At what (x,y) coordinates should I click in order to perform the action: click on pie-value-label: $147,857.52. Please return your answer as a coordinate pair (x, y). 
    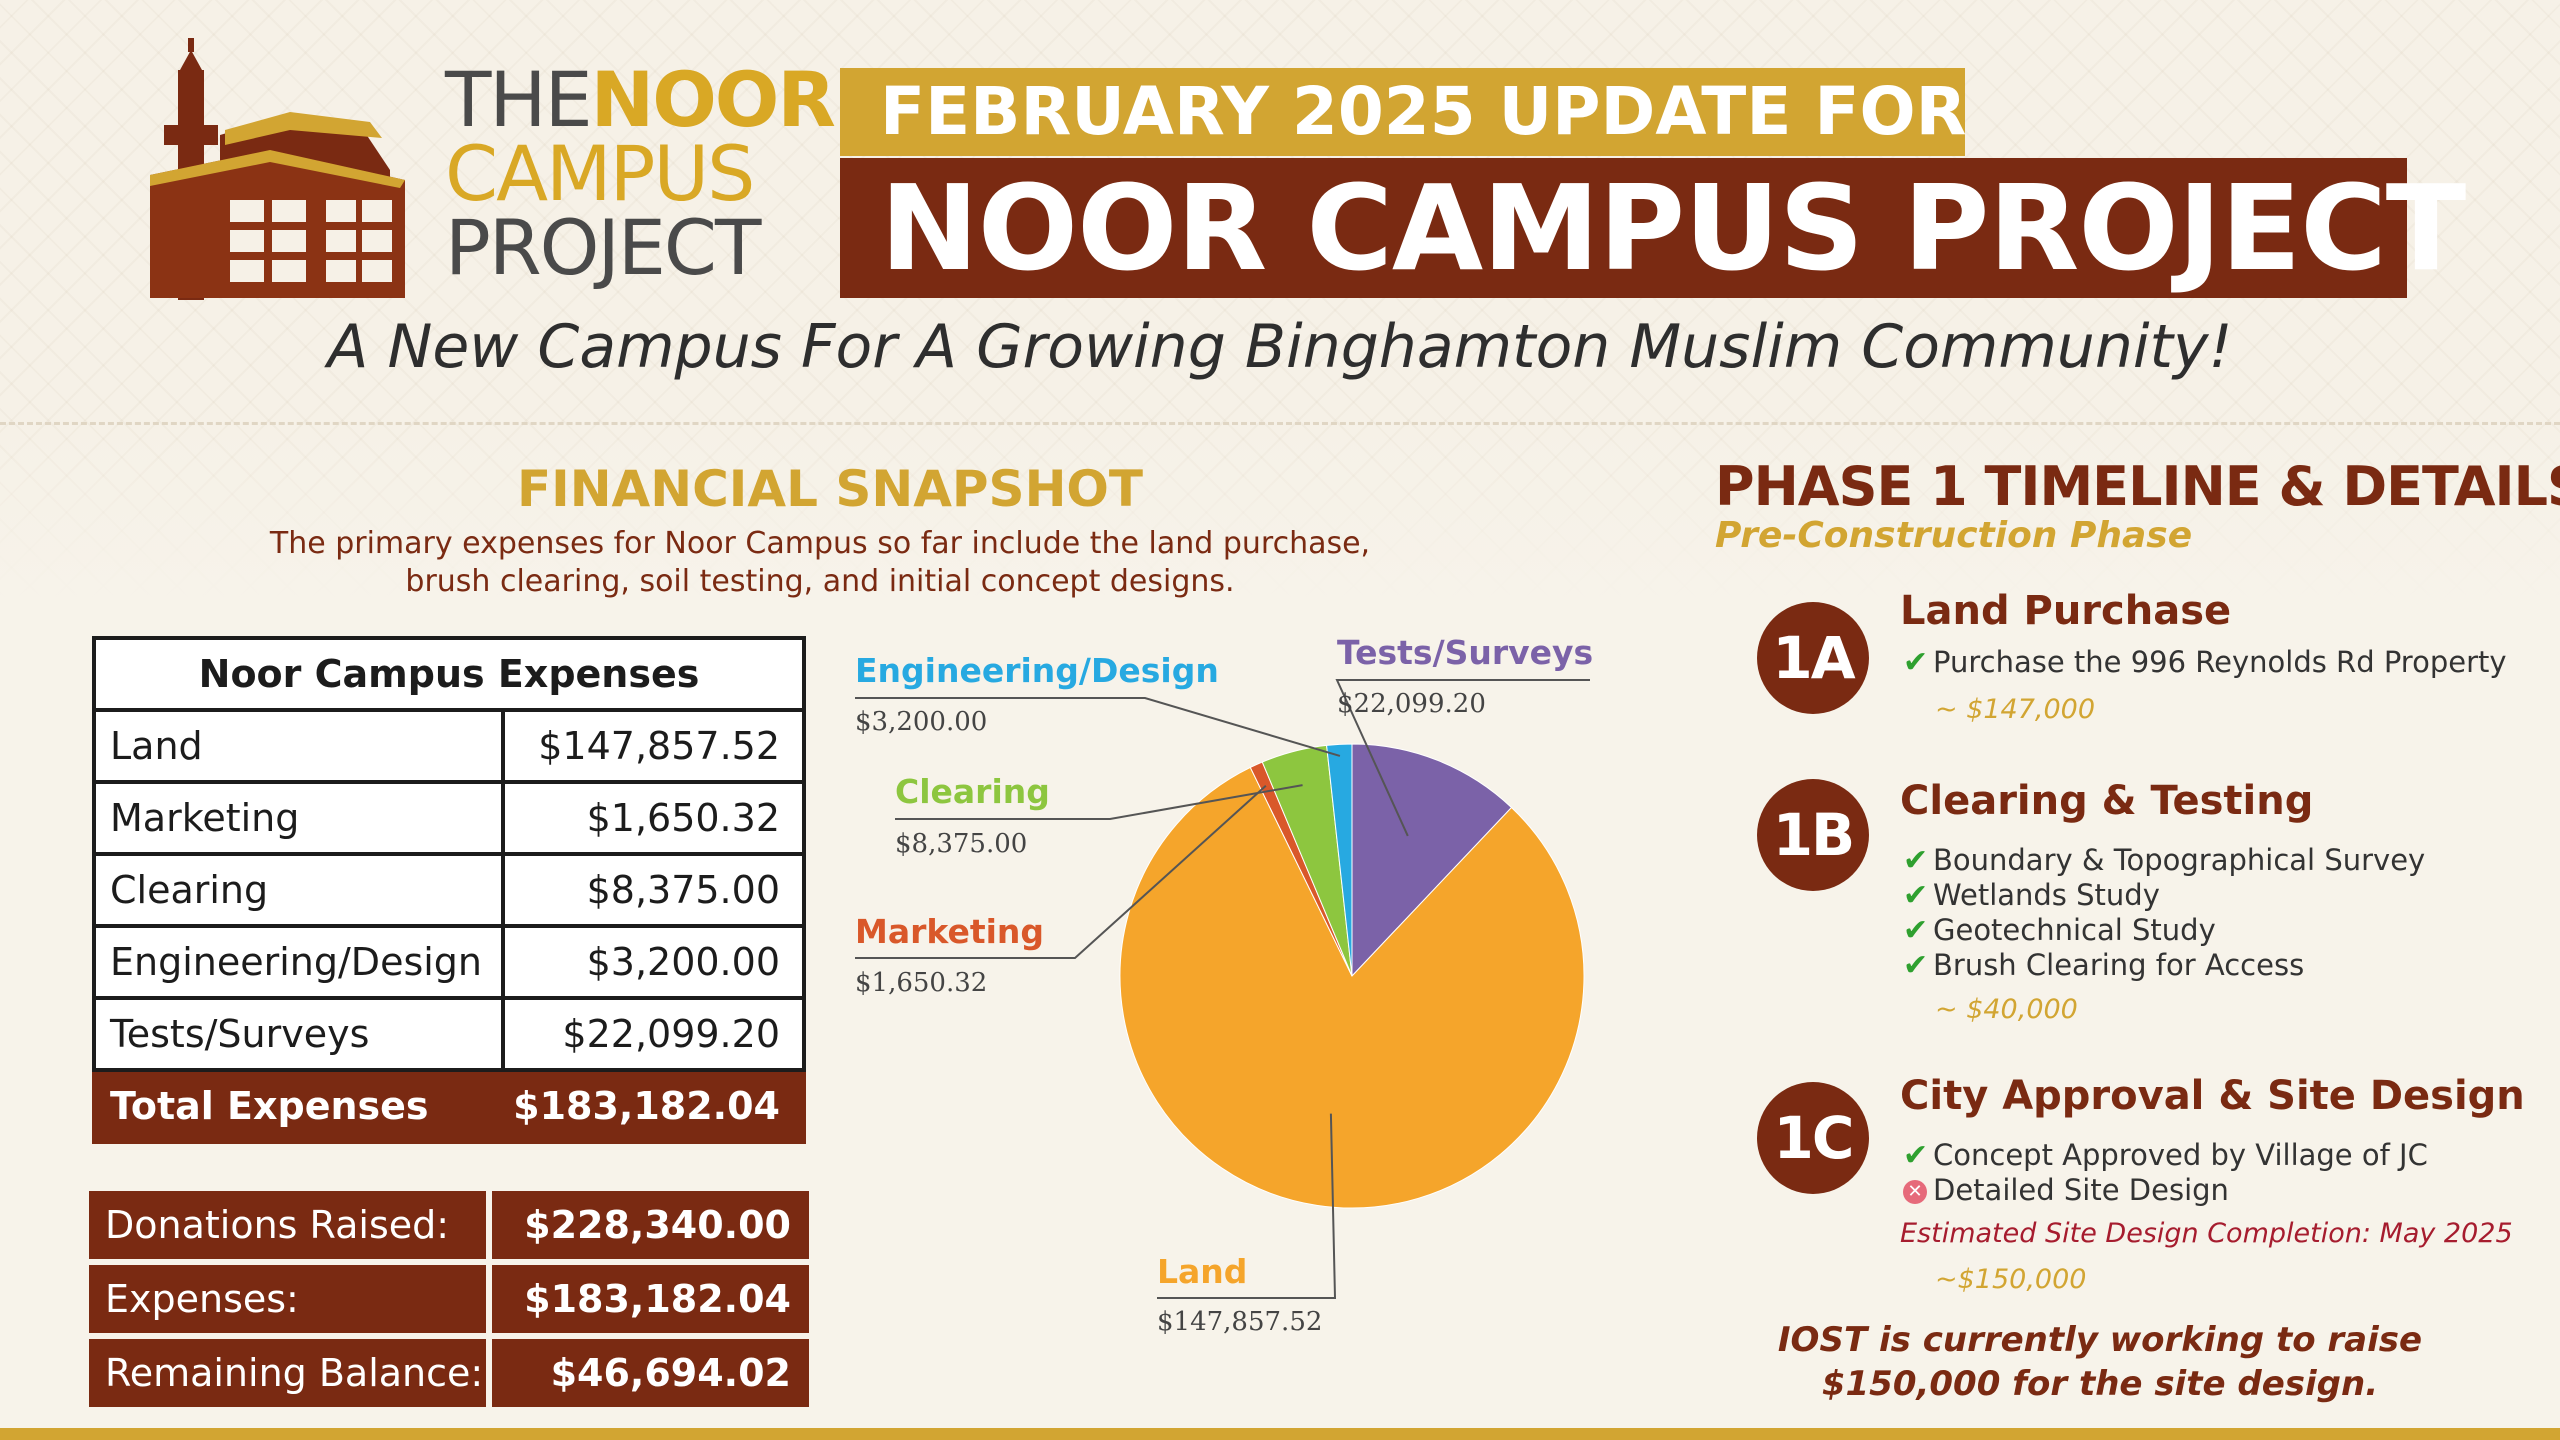
    Looking at the image, I should click on (1239, 1322).